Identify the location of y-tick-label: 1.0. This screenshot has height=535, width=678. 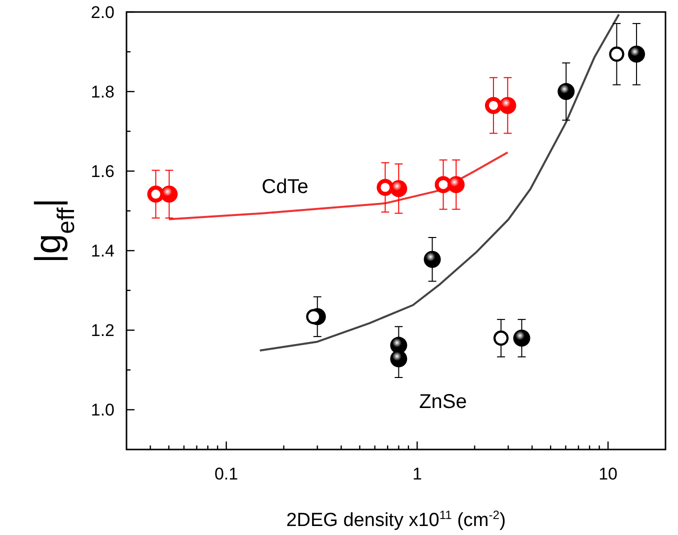
(102, 410).